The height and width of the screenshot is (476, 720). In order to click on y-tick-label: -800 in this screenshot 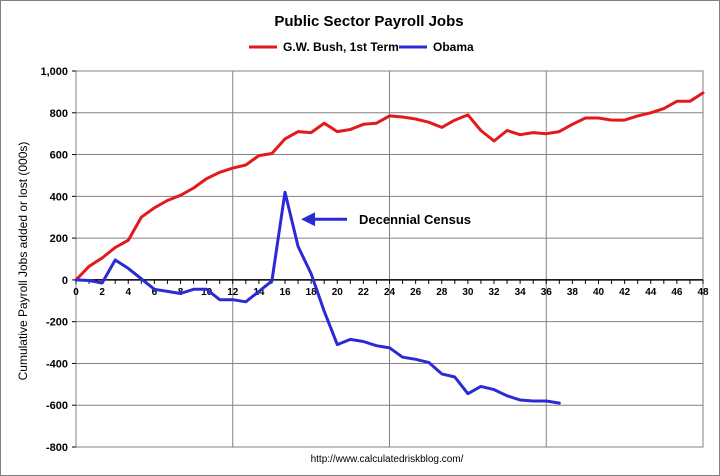, I will do `click(57, 448)`.